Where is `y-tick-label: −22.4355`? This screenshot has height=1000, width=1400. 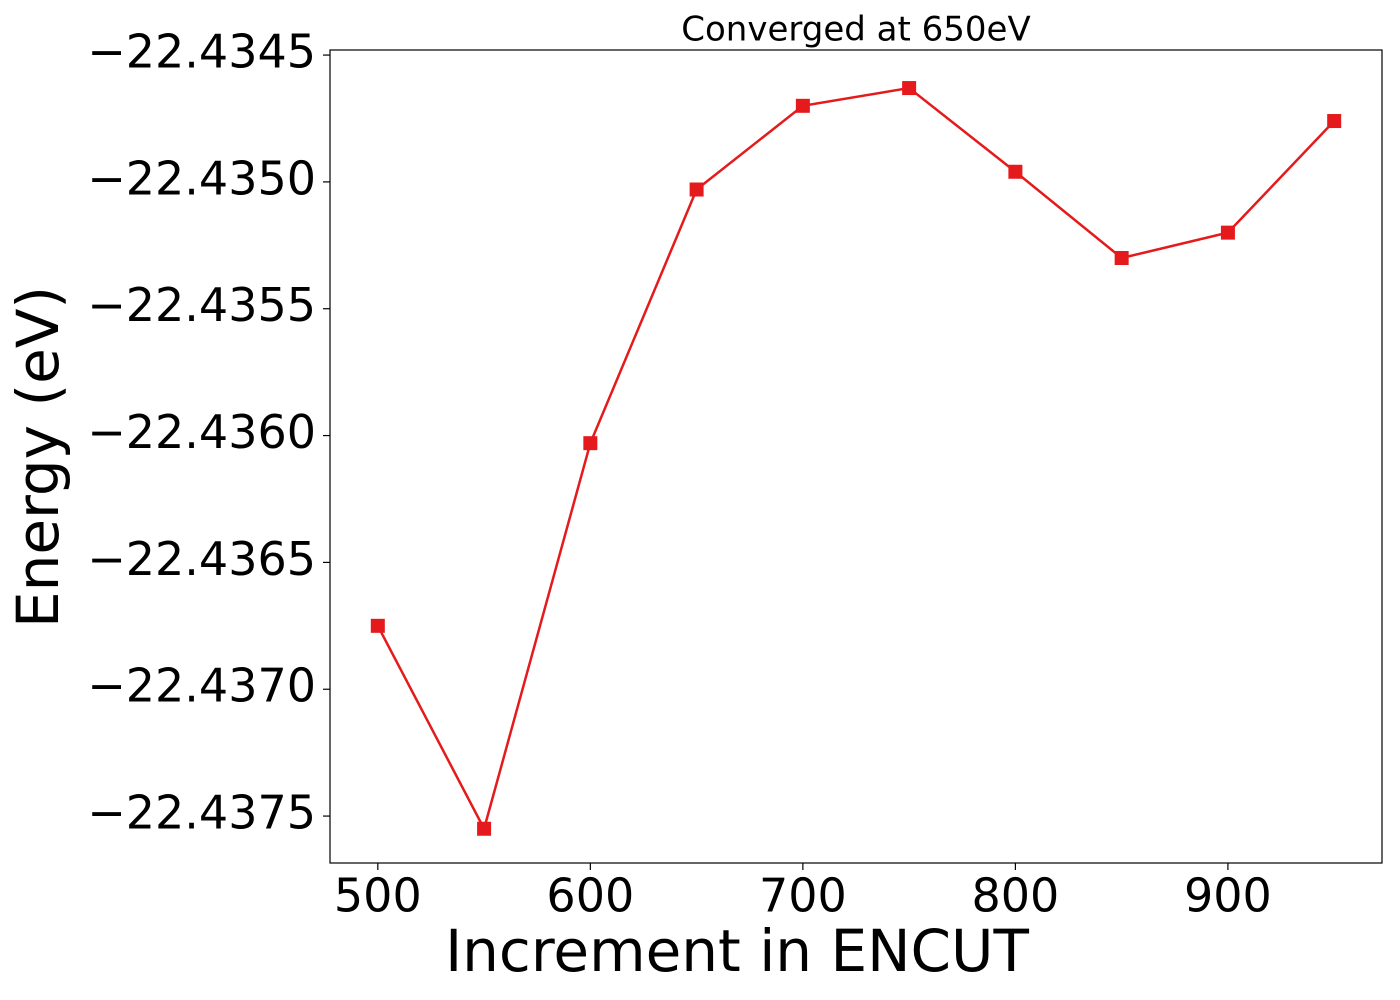
y-tick-label: −22.4355 is located at coordinates (201, 305).